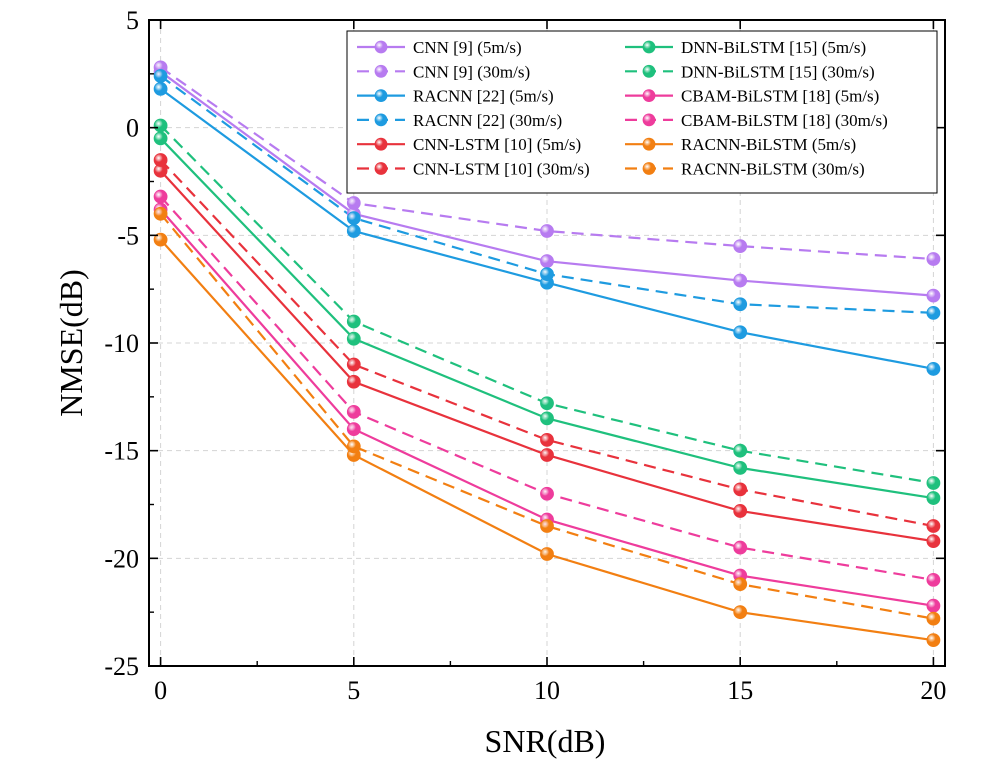 This screenshot has width=997, height=763. Describe the element at coordinates (121, 666) in the screenshot. I see `y-tick-label--25: -25` at that location.